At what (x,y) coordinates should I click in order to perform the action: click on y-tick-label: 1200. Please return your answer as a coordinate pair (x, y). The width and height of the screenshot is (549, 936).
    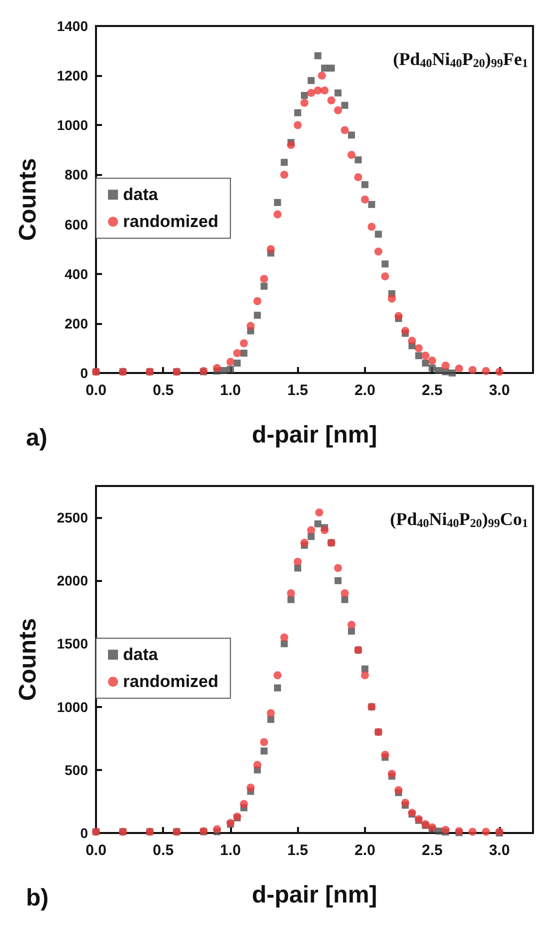
    Looking at the image, I should click on (72, 76).